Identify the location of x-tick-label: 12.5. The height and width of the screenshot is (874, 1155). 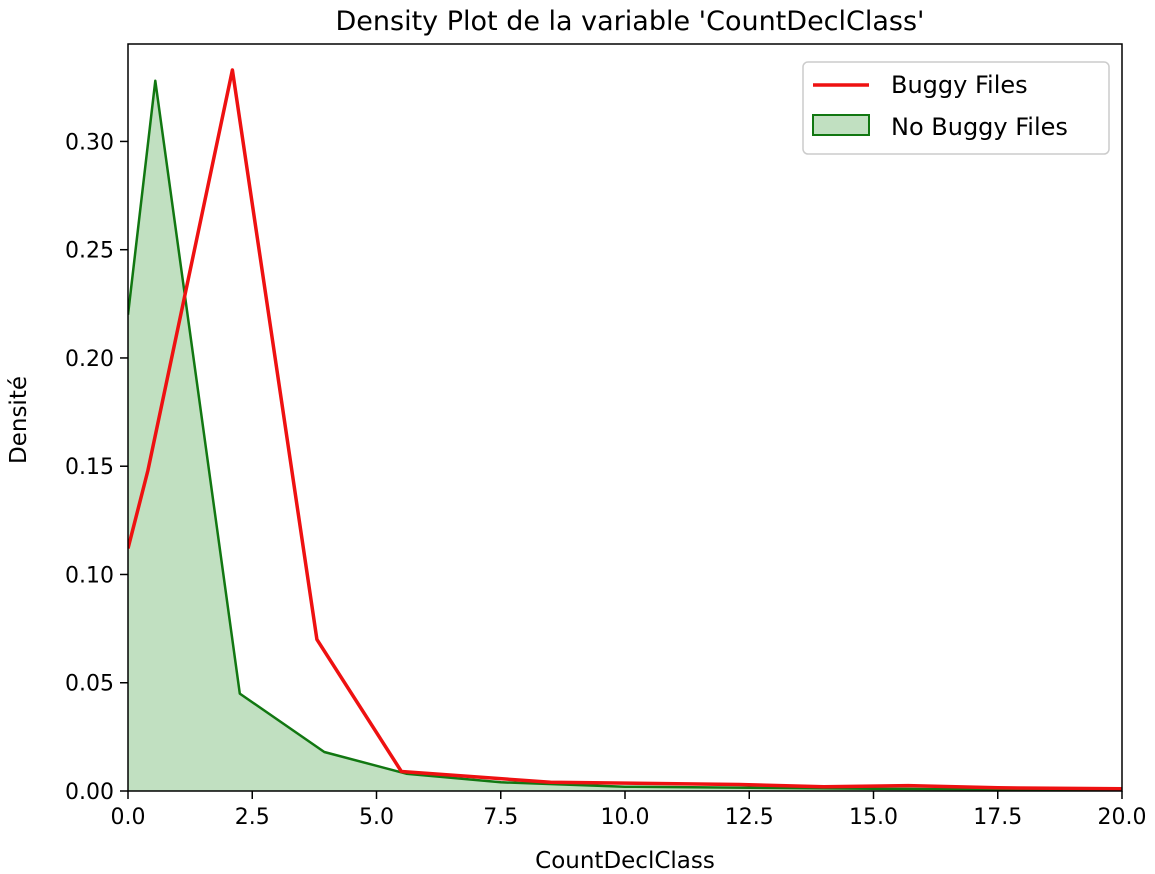
(749, 817).